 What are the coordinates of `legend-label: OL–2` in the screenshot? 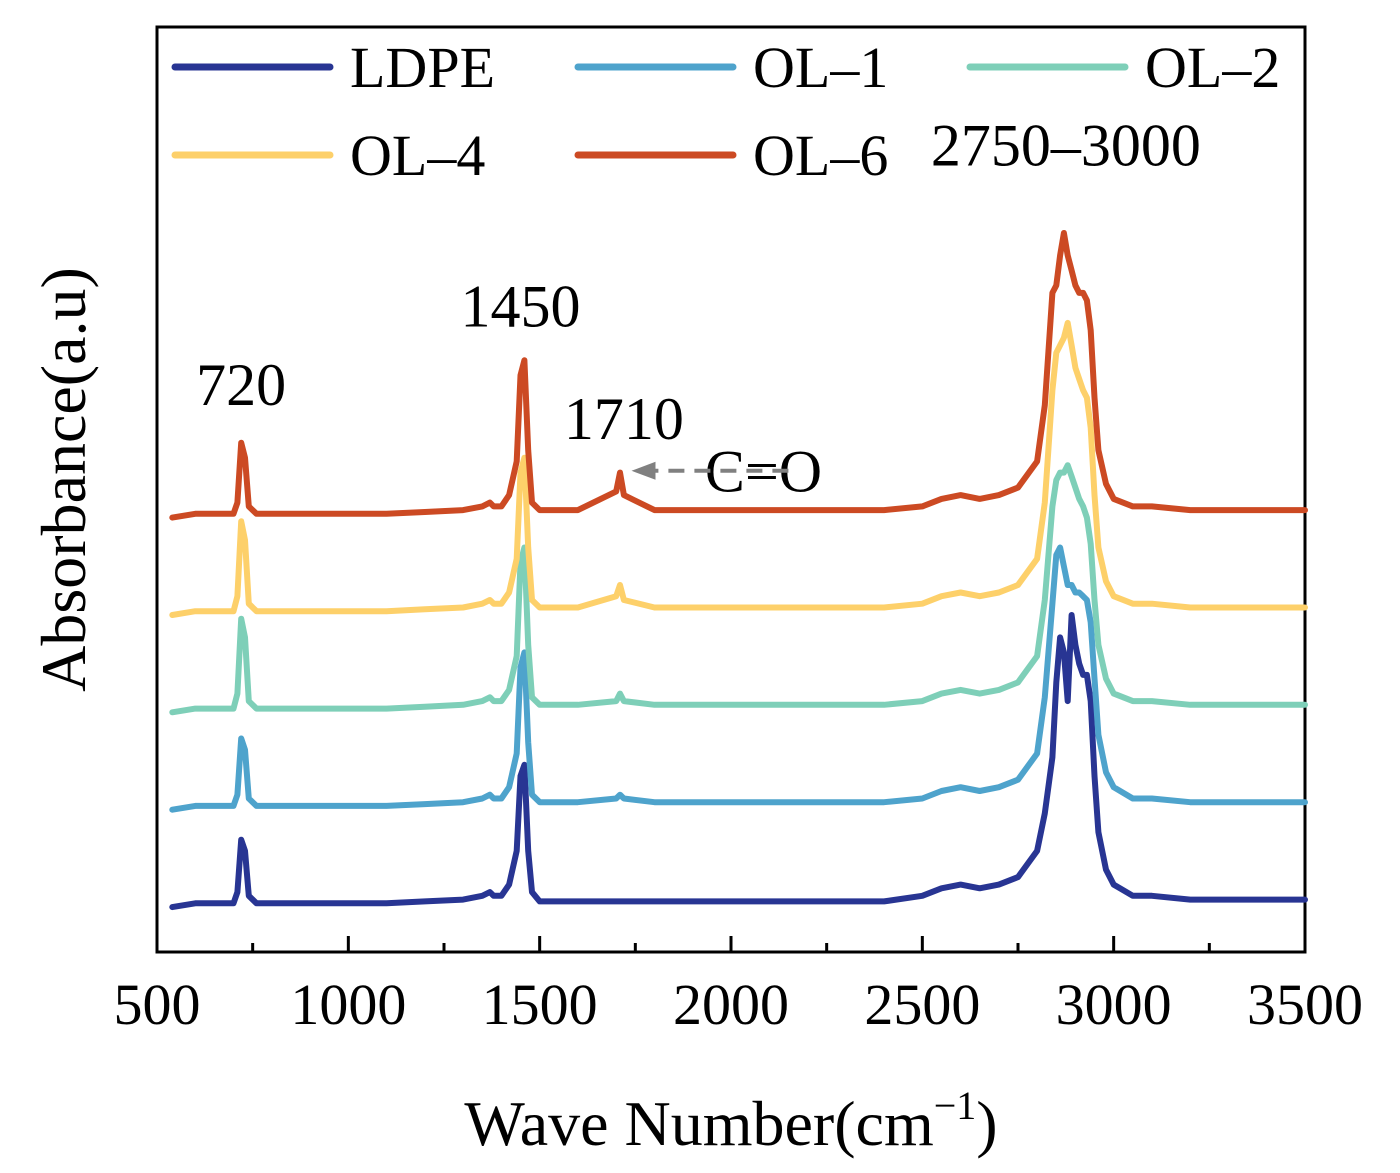 It's located at (1212, 67).